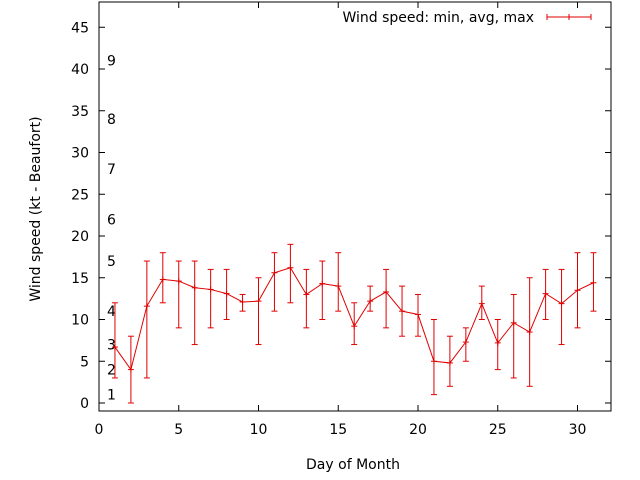  I want to click on beaufort-label: 5, so click(111, 262).